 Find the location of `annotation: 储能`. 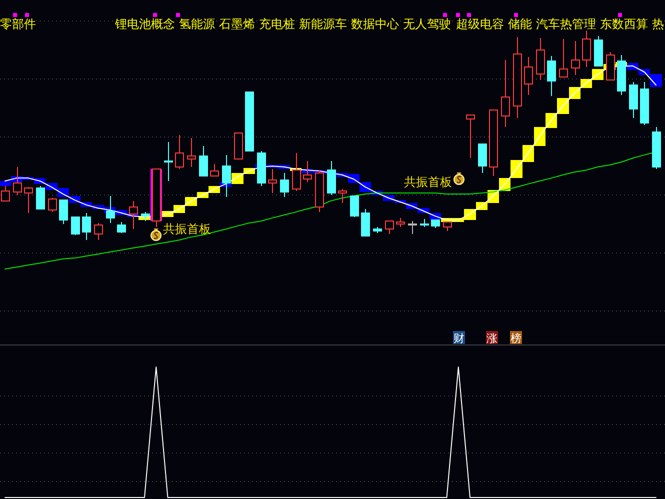

annotation: 储能 is located at coordinates (520, 24).